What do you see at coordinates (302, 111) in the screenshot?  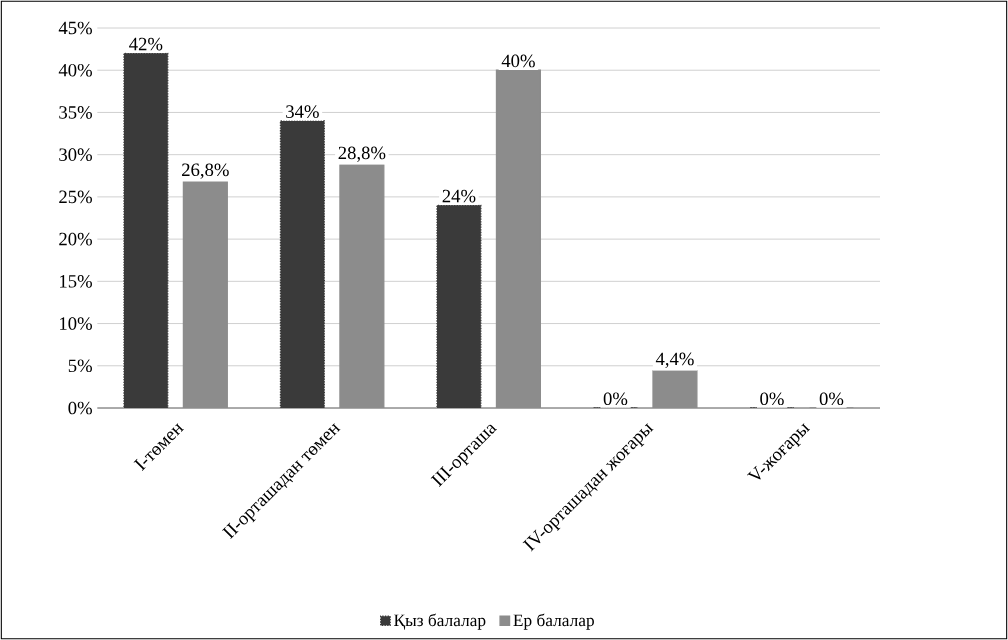 I see `data-label: 34%` at bounding box center [302, 111].